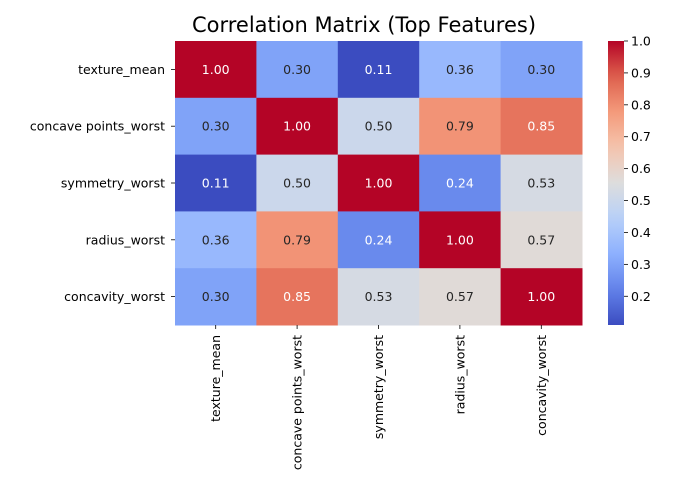  Describe the element at coordinates (641, 41) in the screenshot. I see `colorbar-tick-label: 1.0` at that location.